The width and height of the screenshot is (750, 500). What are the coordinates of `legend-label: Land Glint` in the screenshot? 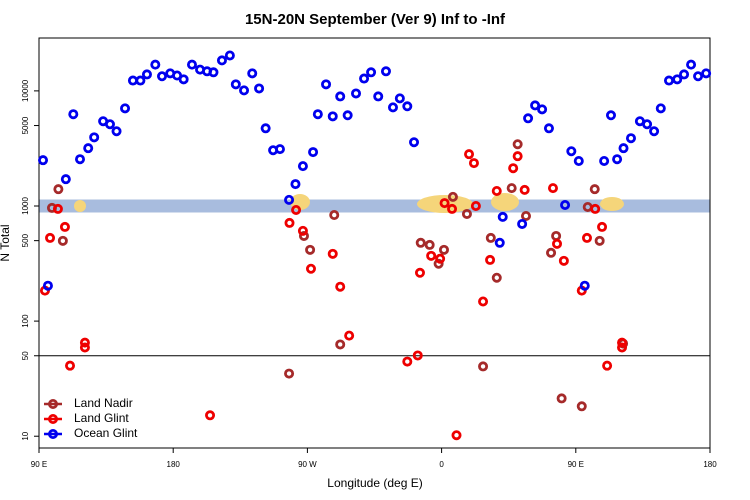 It's located at (101, 418).